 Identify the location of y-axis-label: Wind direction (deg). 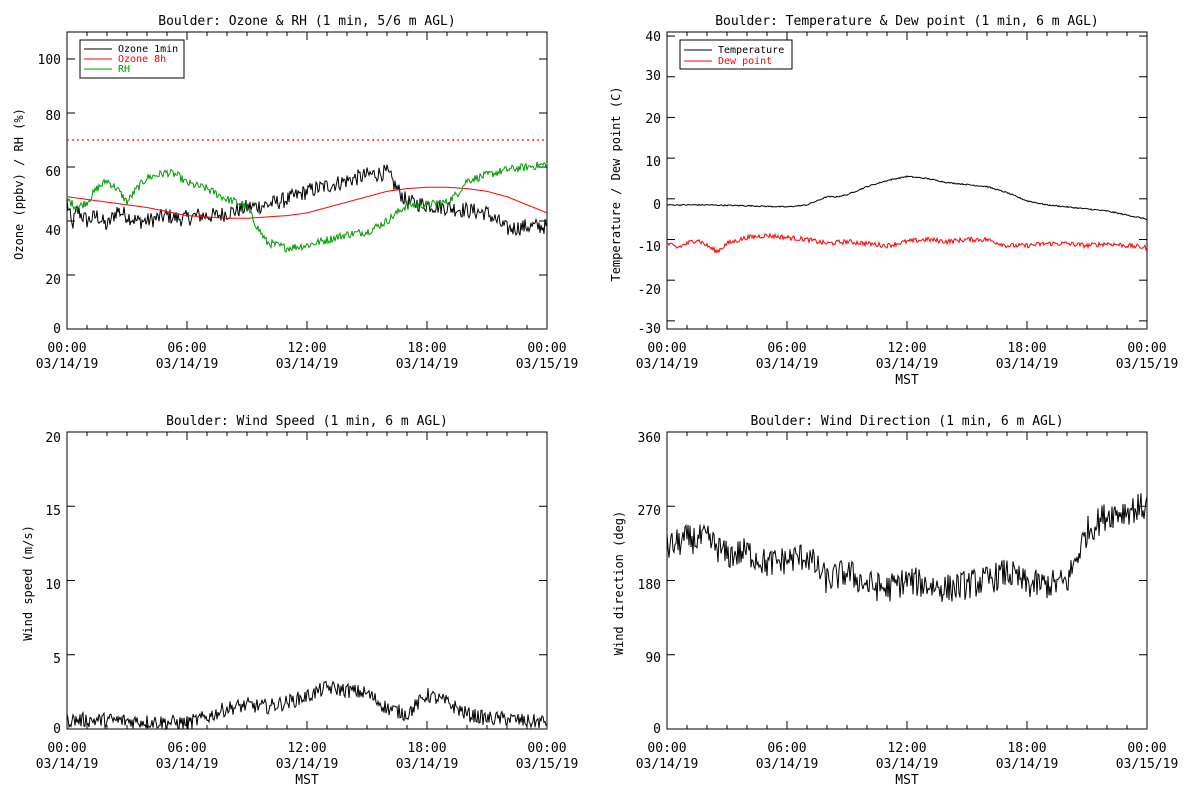
(619, 583).